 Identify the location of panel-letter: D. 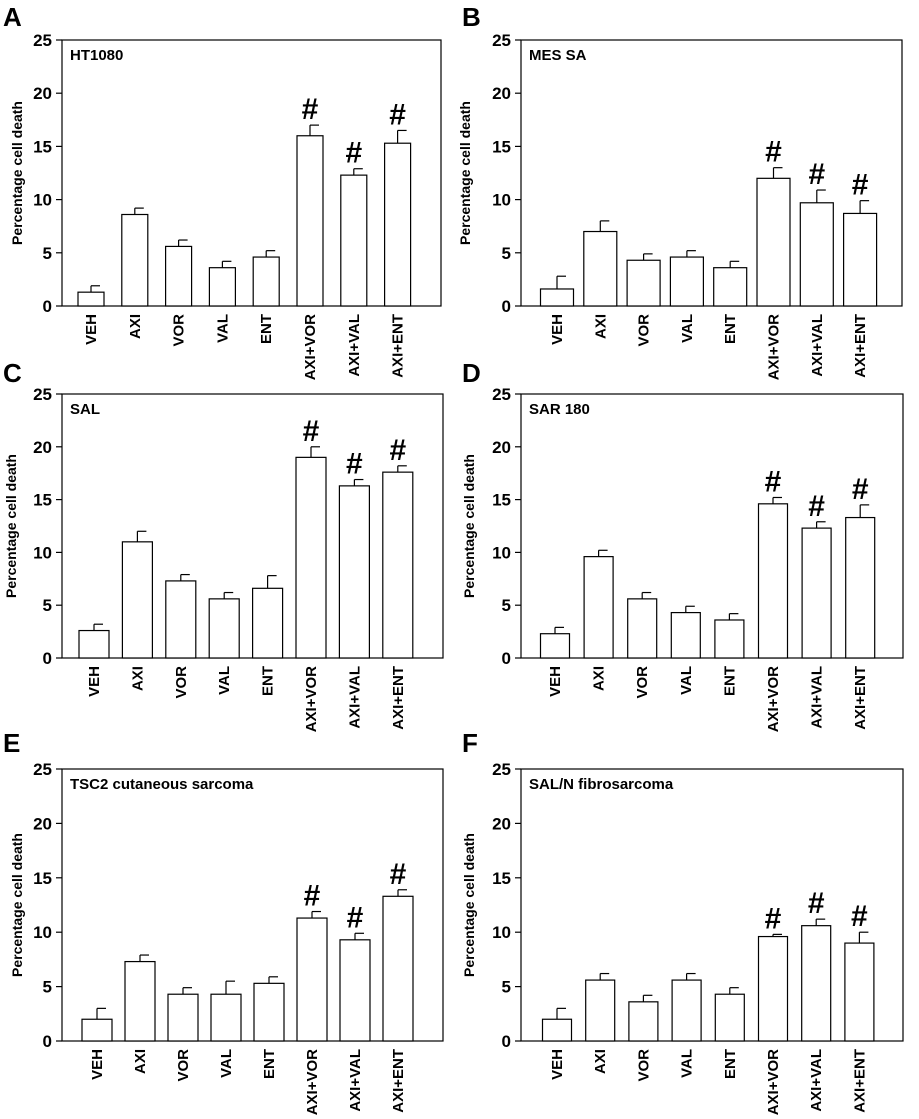
(471, 373).